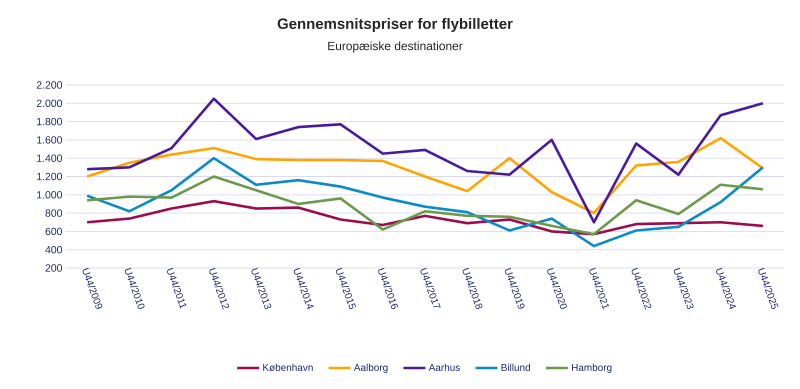 This screenshot has height=389, width=800. I want to click on legend-label: Billund, so click(516, 367).